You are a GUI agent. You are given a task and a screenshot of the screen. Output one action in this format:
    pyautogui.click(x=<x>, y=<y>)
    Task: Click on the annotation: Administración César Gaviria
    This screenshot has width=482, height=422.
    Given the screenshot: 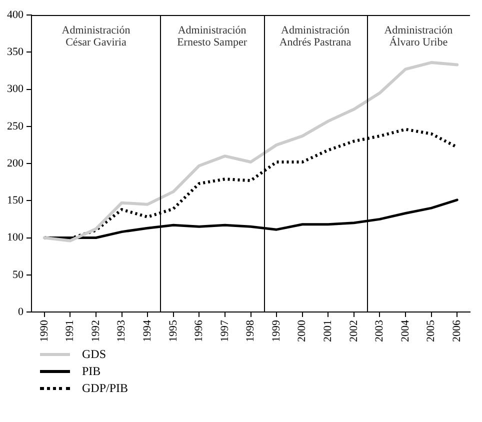 What is the action you would take?
    pyautogui.click(x=96, y=36)
    